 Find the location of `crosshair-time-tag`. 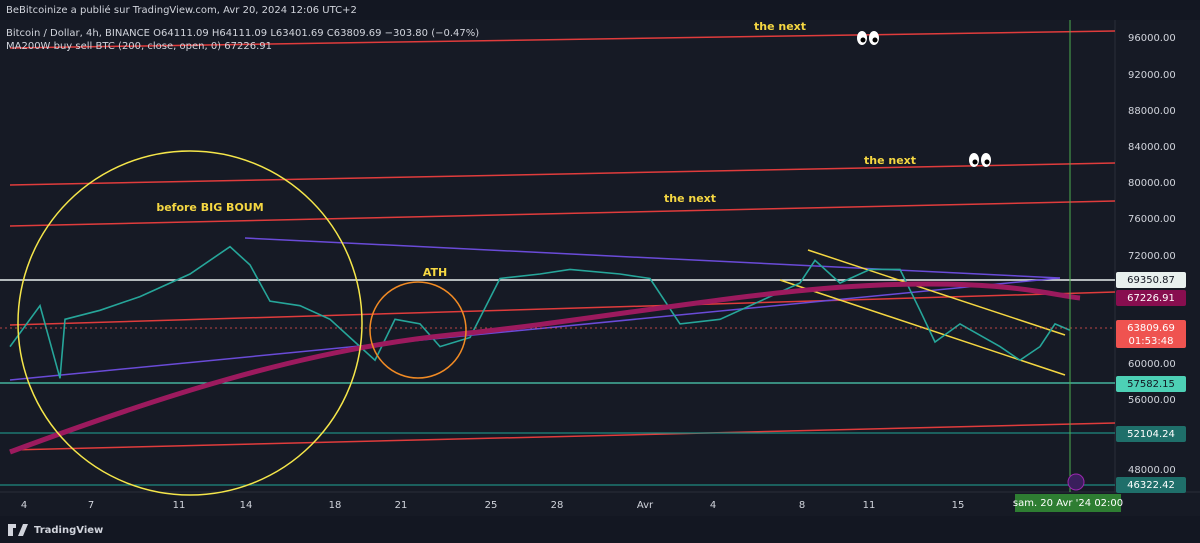

crosshair-time-tag is located at coordinates (1068, 503).